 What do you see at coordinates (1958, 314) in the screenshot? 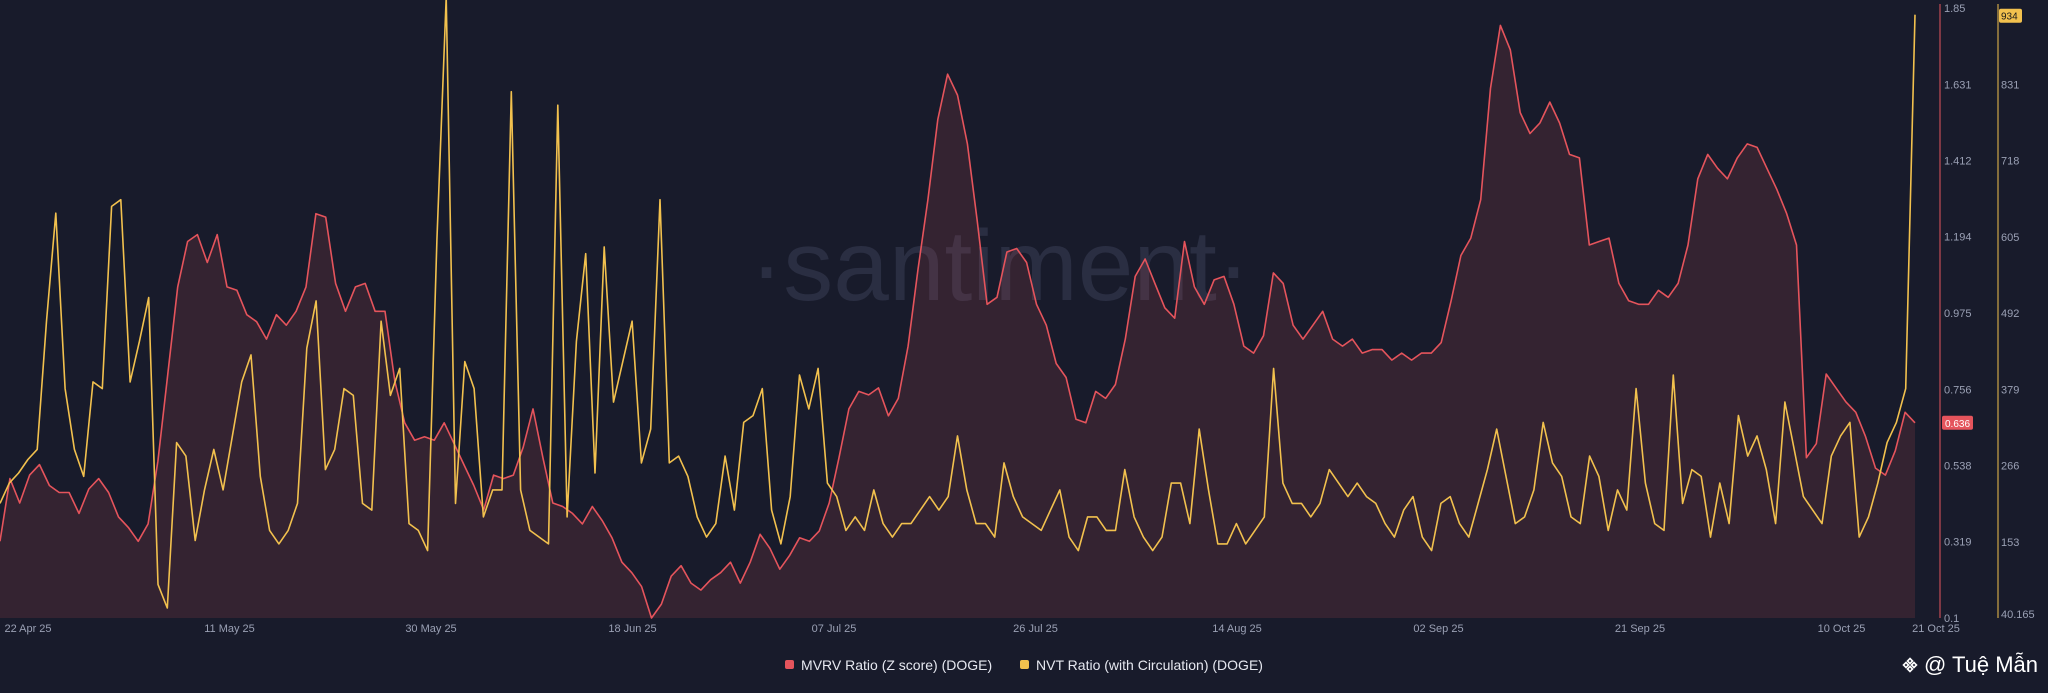
I see `y-left-tick-label: 0.975` at bounding box center [1958, 314].